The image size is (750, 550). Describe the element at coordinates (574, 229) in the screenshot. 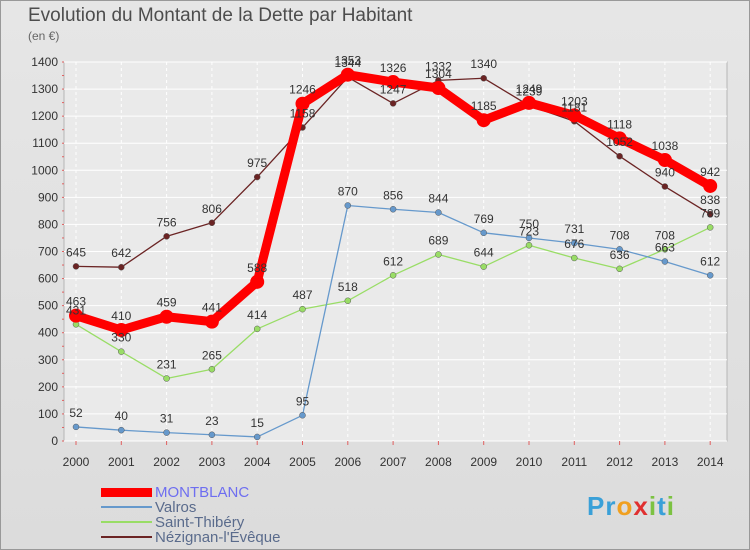

I see `data-label: 731` at that location.